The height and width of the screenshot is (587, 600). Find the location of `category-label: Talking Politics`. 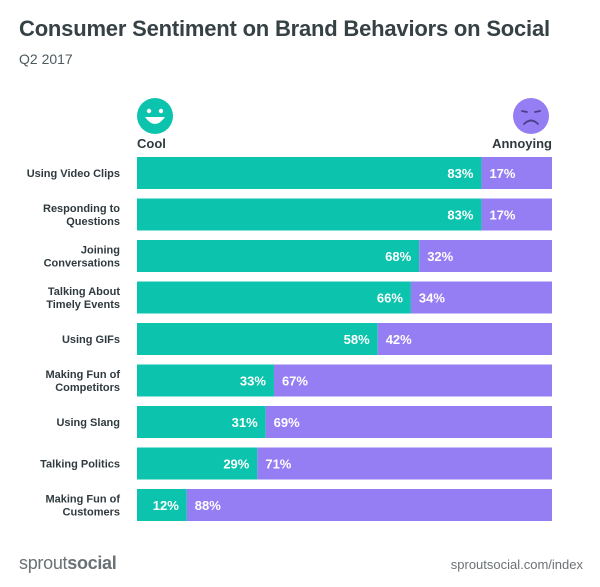

category-label: Talking Politics is located at coordinates (80, 465).